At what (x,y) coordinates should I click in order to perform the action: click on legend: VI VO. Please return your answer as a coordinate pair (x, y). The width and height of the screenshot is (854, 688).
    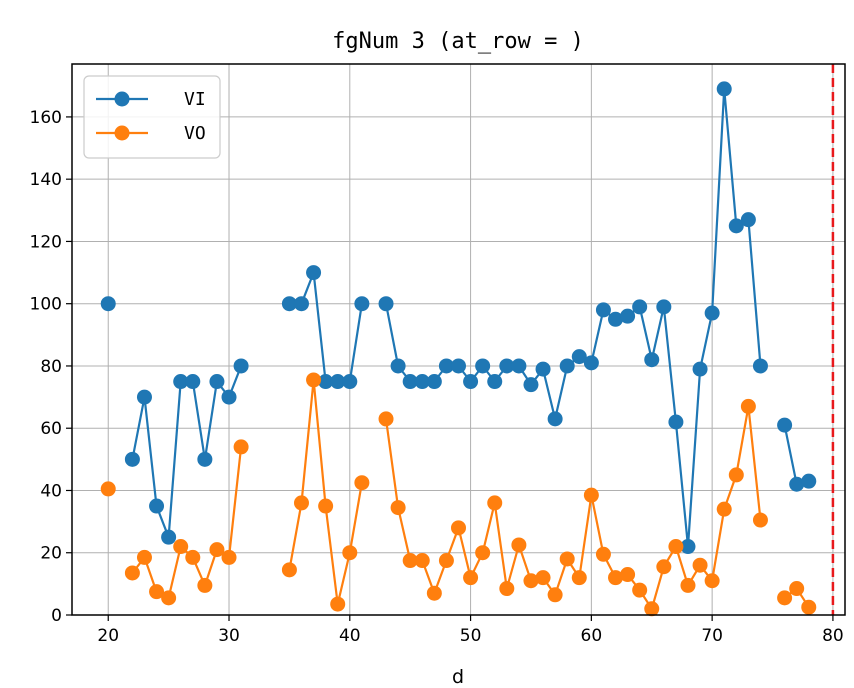
    Looking at the image, I should click on (152, 117).